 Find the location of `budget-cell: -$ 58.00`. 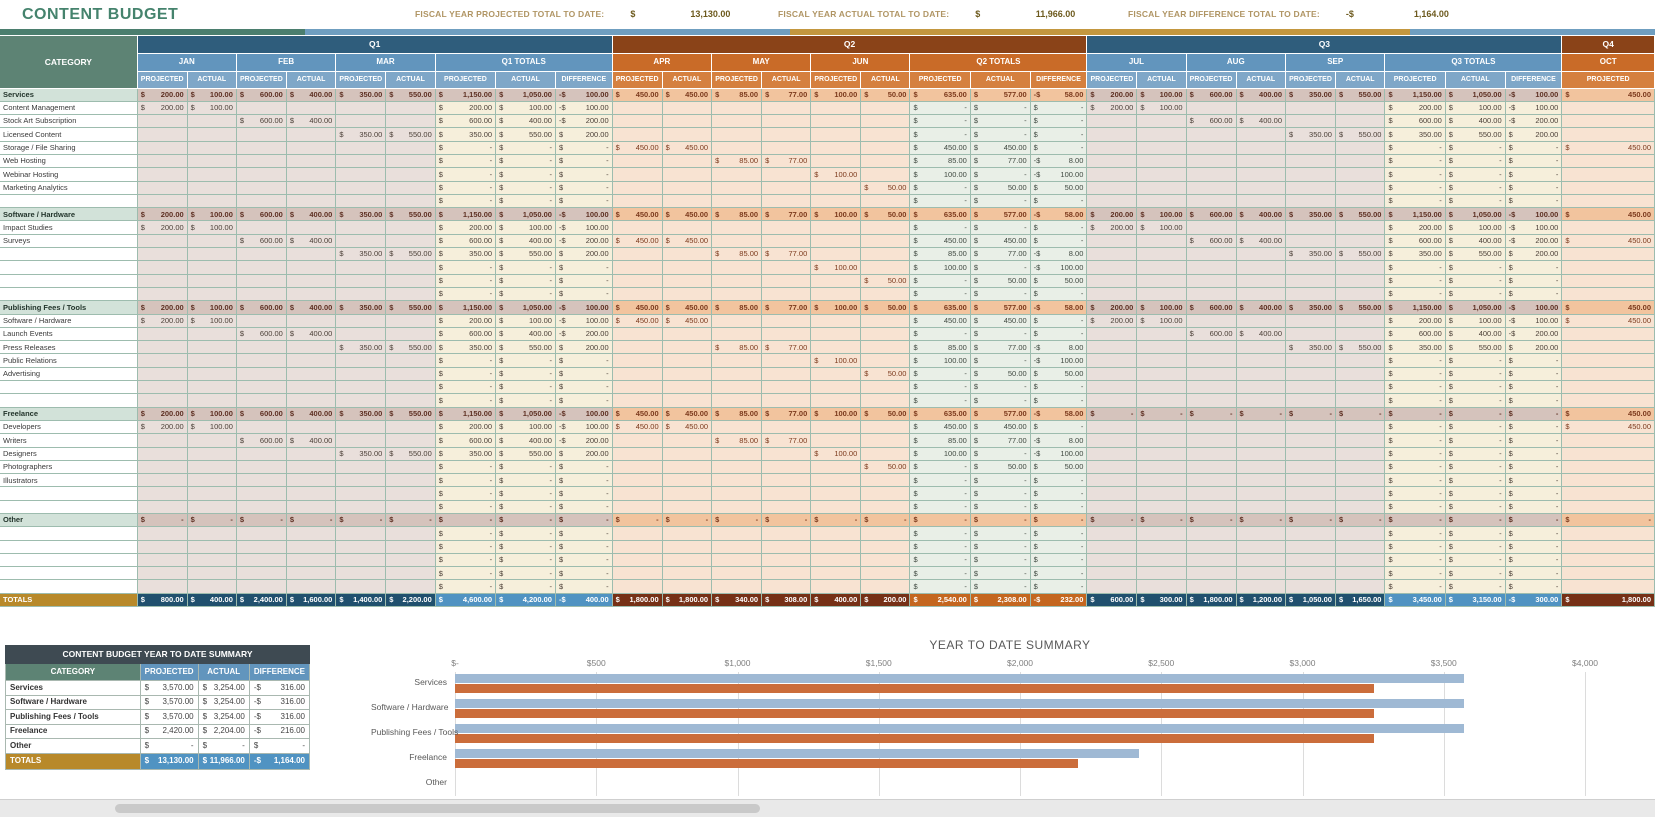

budget-cell: -$ 58.00 is located at coordinates (1059, 307).